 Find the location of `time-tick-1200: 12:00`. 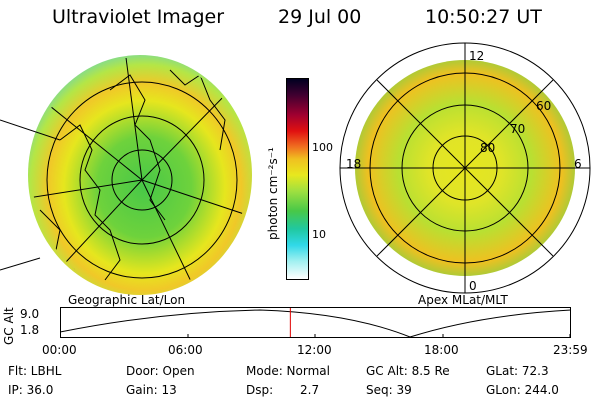

time-tick-1200: 12:00 is located at coordinates (314, 350).